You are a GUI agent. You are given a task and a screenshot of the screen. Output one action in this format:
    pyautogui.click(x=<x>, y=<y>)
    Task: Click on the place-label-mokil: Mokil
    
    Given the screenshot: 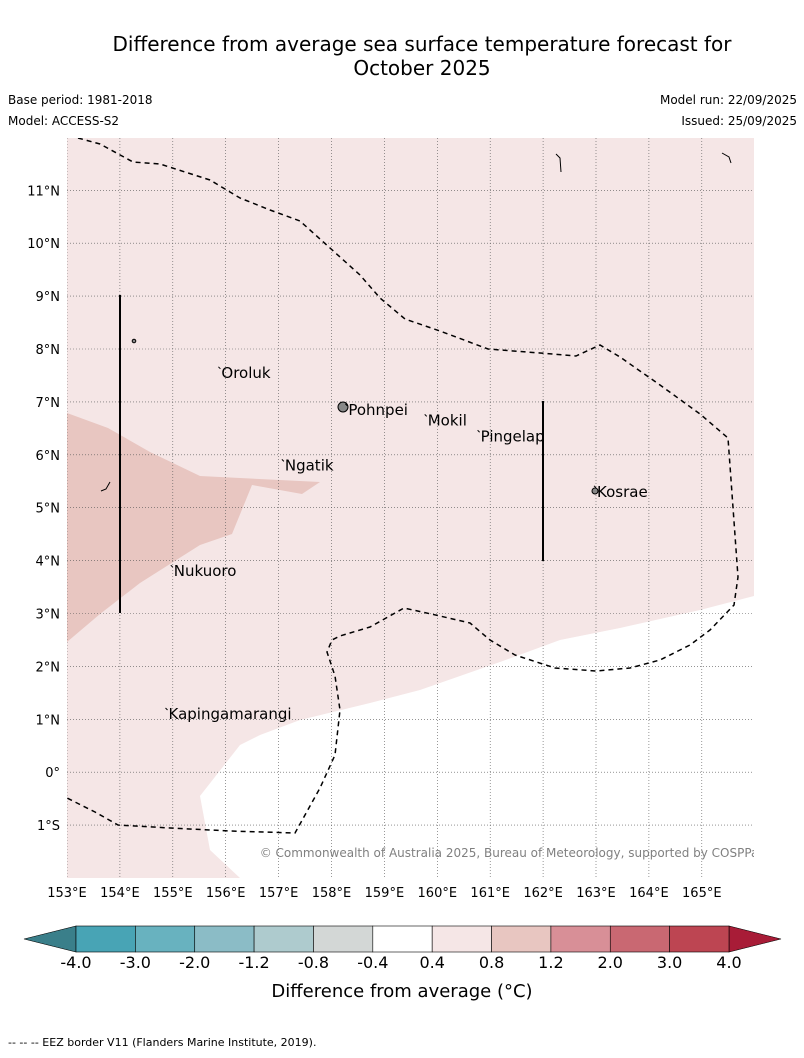 What is the action you would take?
    pyautogui.click(x=447, y=420)
    